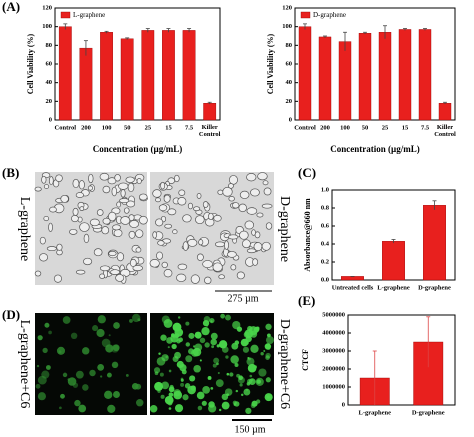  Describe the element at coordinates (345, 127) in the screenshot. I see `x-tick-label: 100` at that location.